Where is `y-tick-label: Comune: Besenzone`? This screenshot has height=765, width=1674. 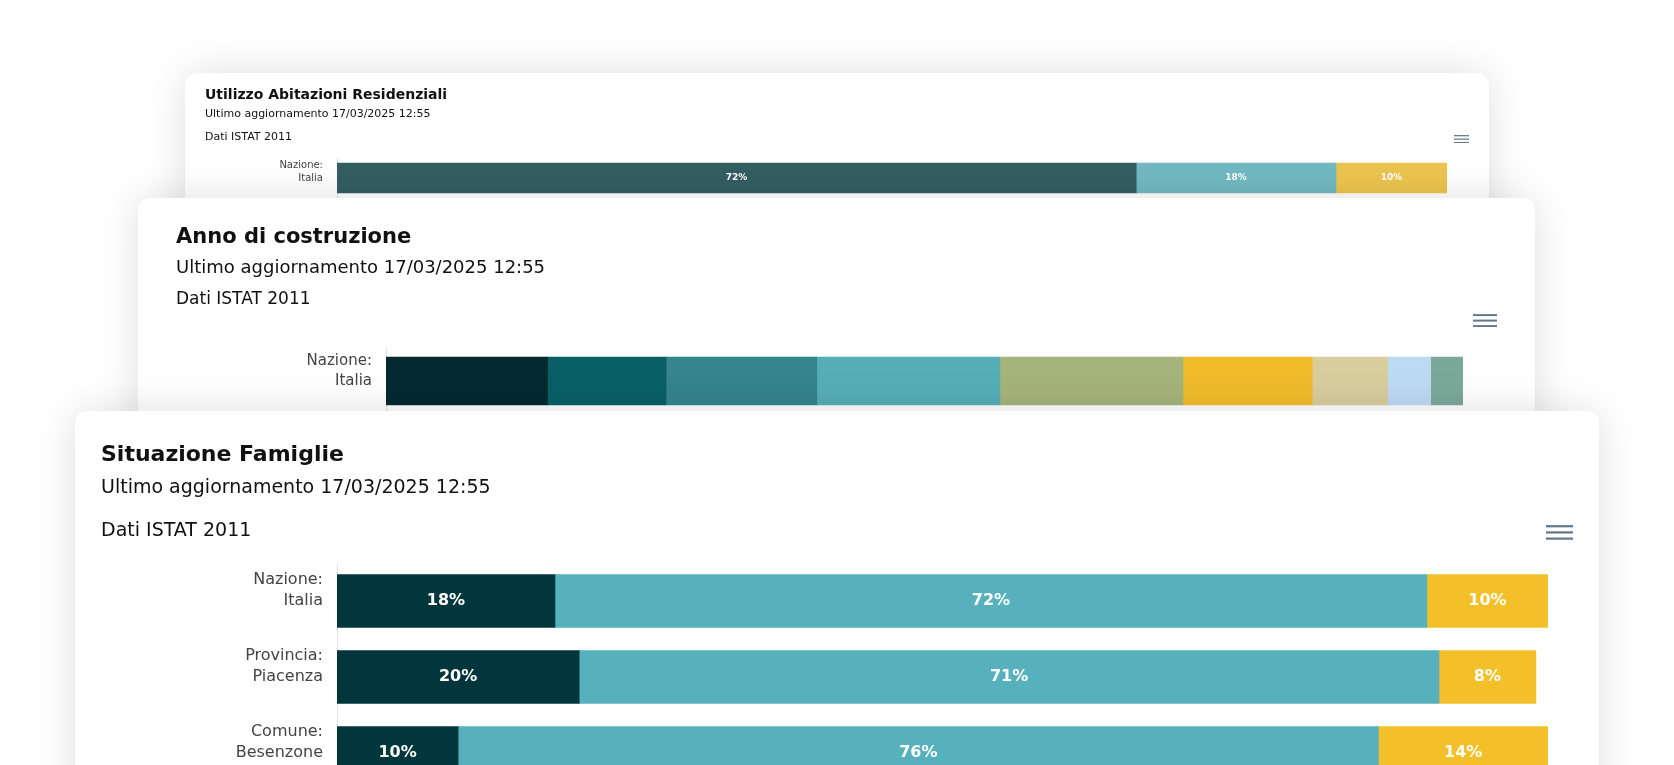
y-tick-label: Comune: Besenzone is located at coordinates (279, 741).